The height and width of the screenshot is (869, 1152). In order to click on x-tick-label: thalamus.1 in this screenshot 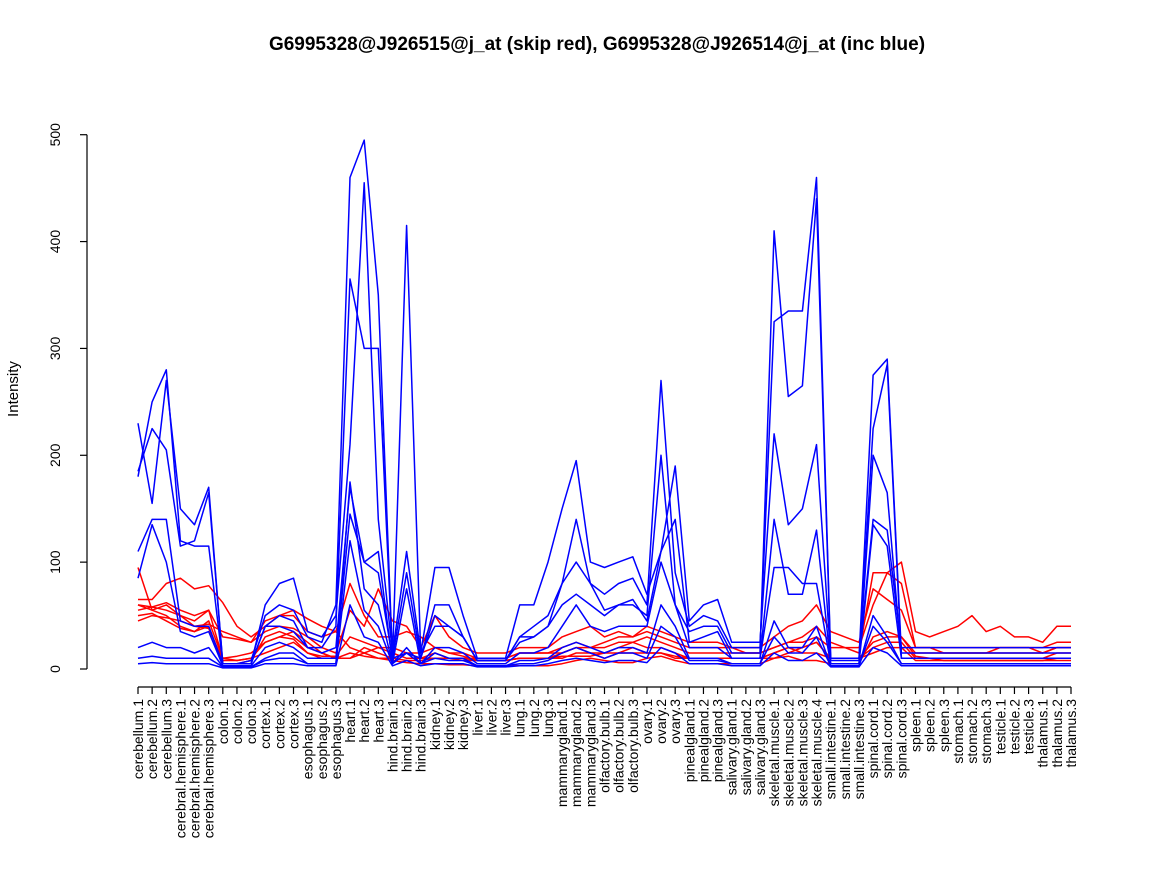, I will do `click(1043, 733)`.